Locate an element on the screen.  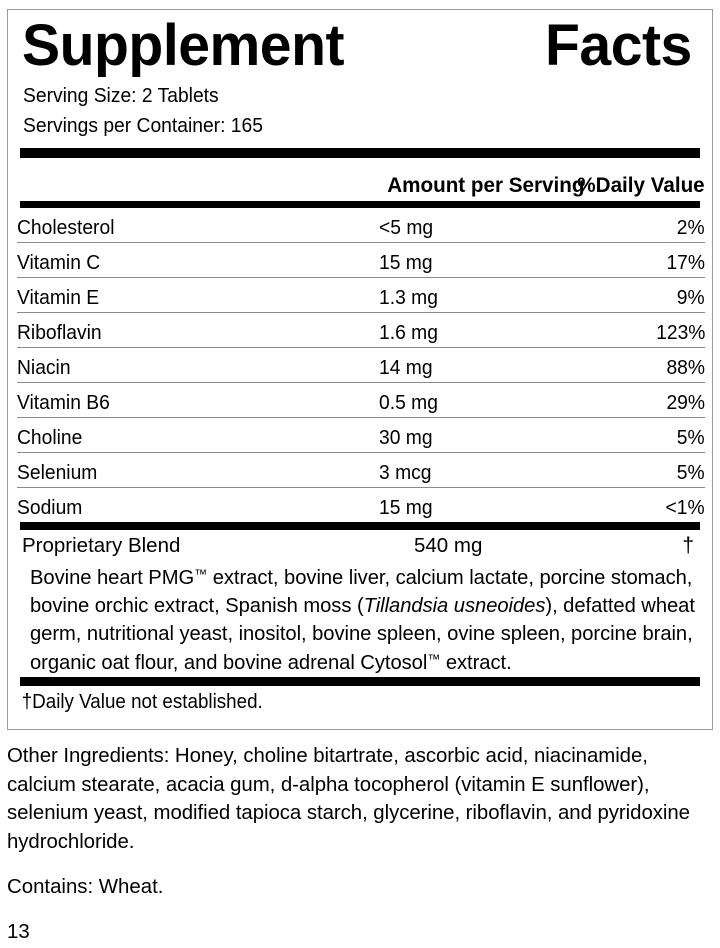
nutrient-row: Vitamin C 15 mg 17% is located at coordinates (361, 259).